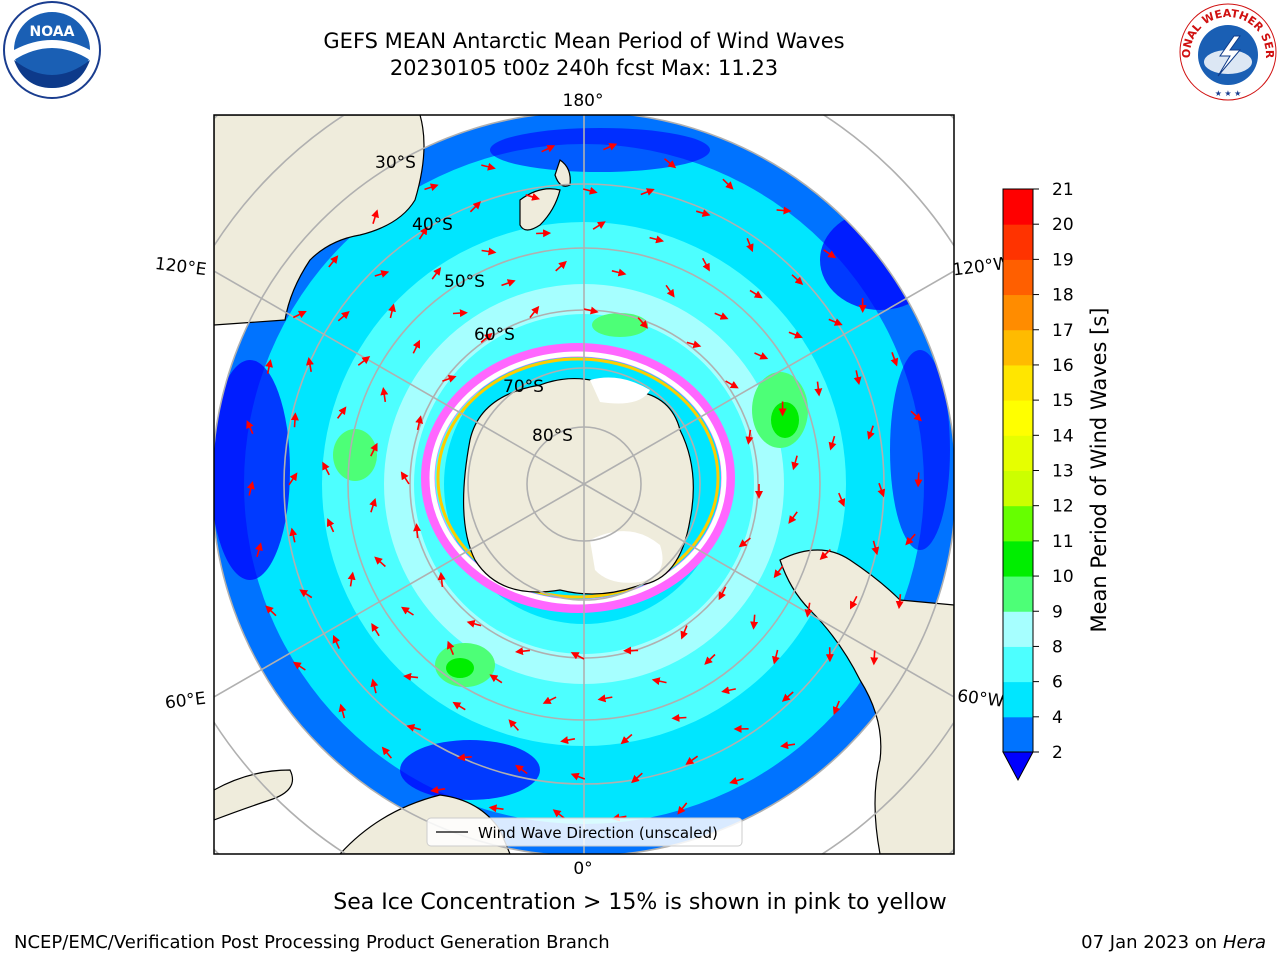 The height and width of the screenshot is (960, 1280). What do you see at coordinates (1057, 647) in the screenshot?
I see `colorbar-tick-label: 8` at bounding box center [1057, 647].